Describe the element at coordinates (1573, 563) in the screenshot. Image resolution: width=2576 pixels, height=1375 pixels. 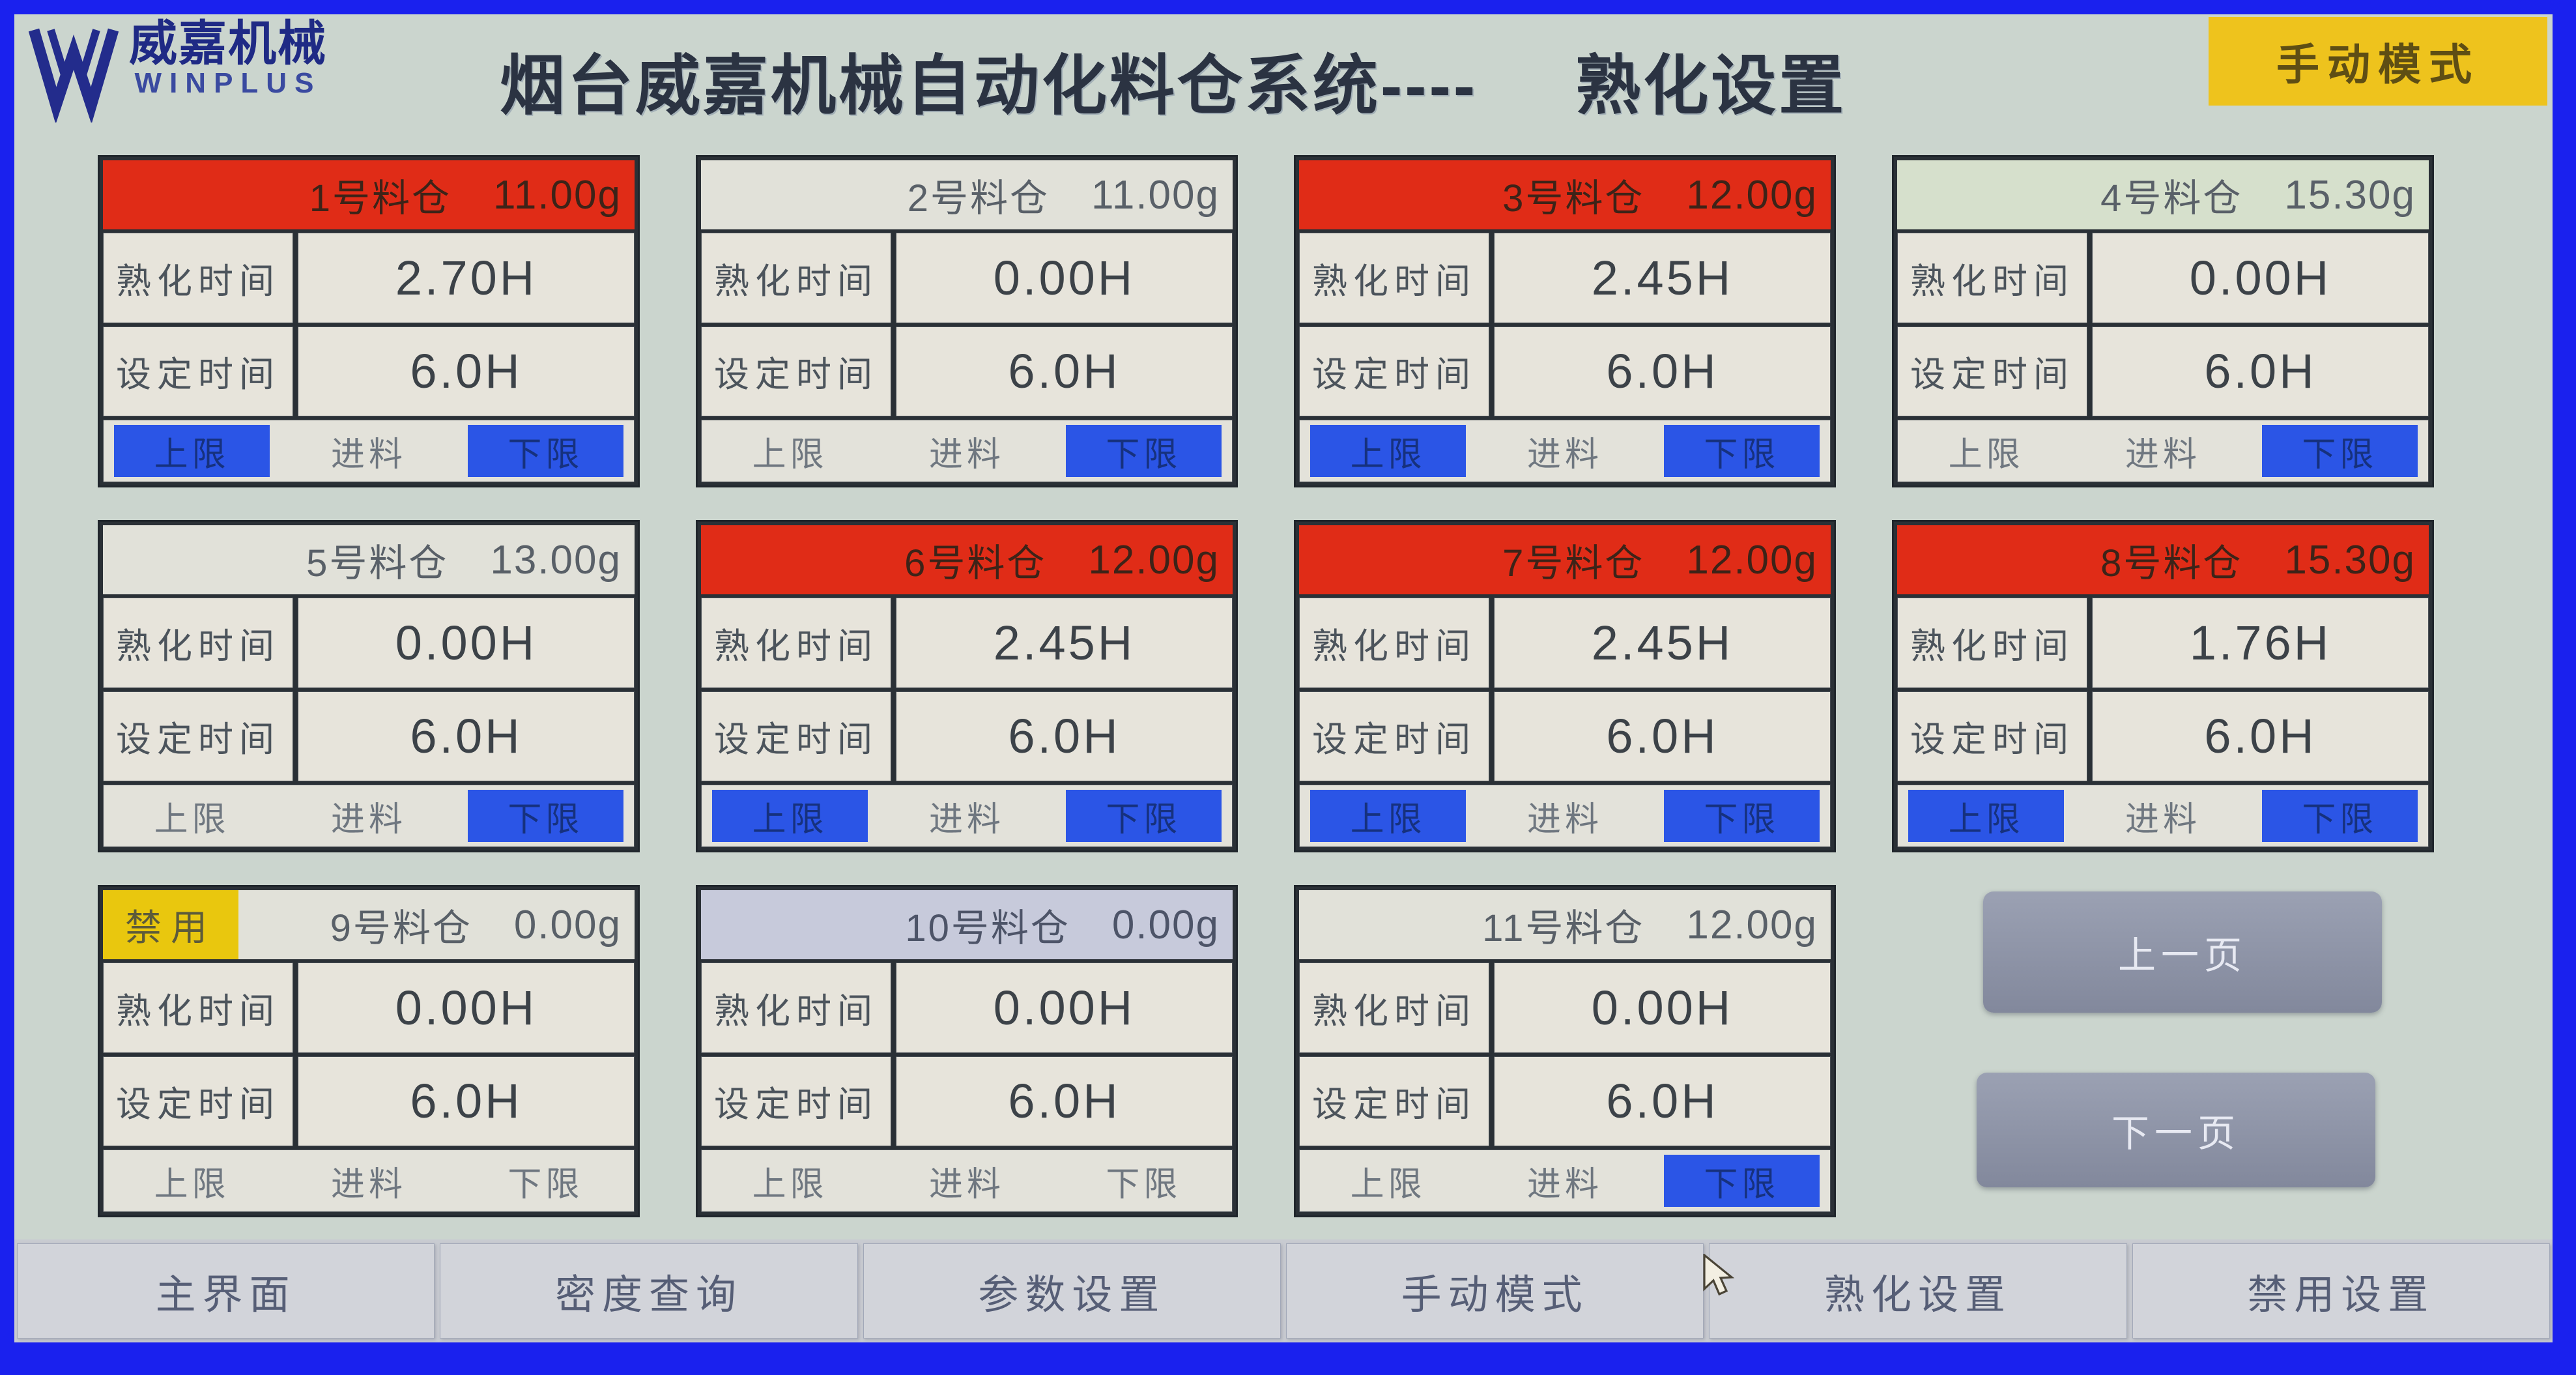
I see `silo-name: 7号料仓` at that location.